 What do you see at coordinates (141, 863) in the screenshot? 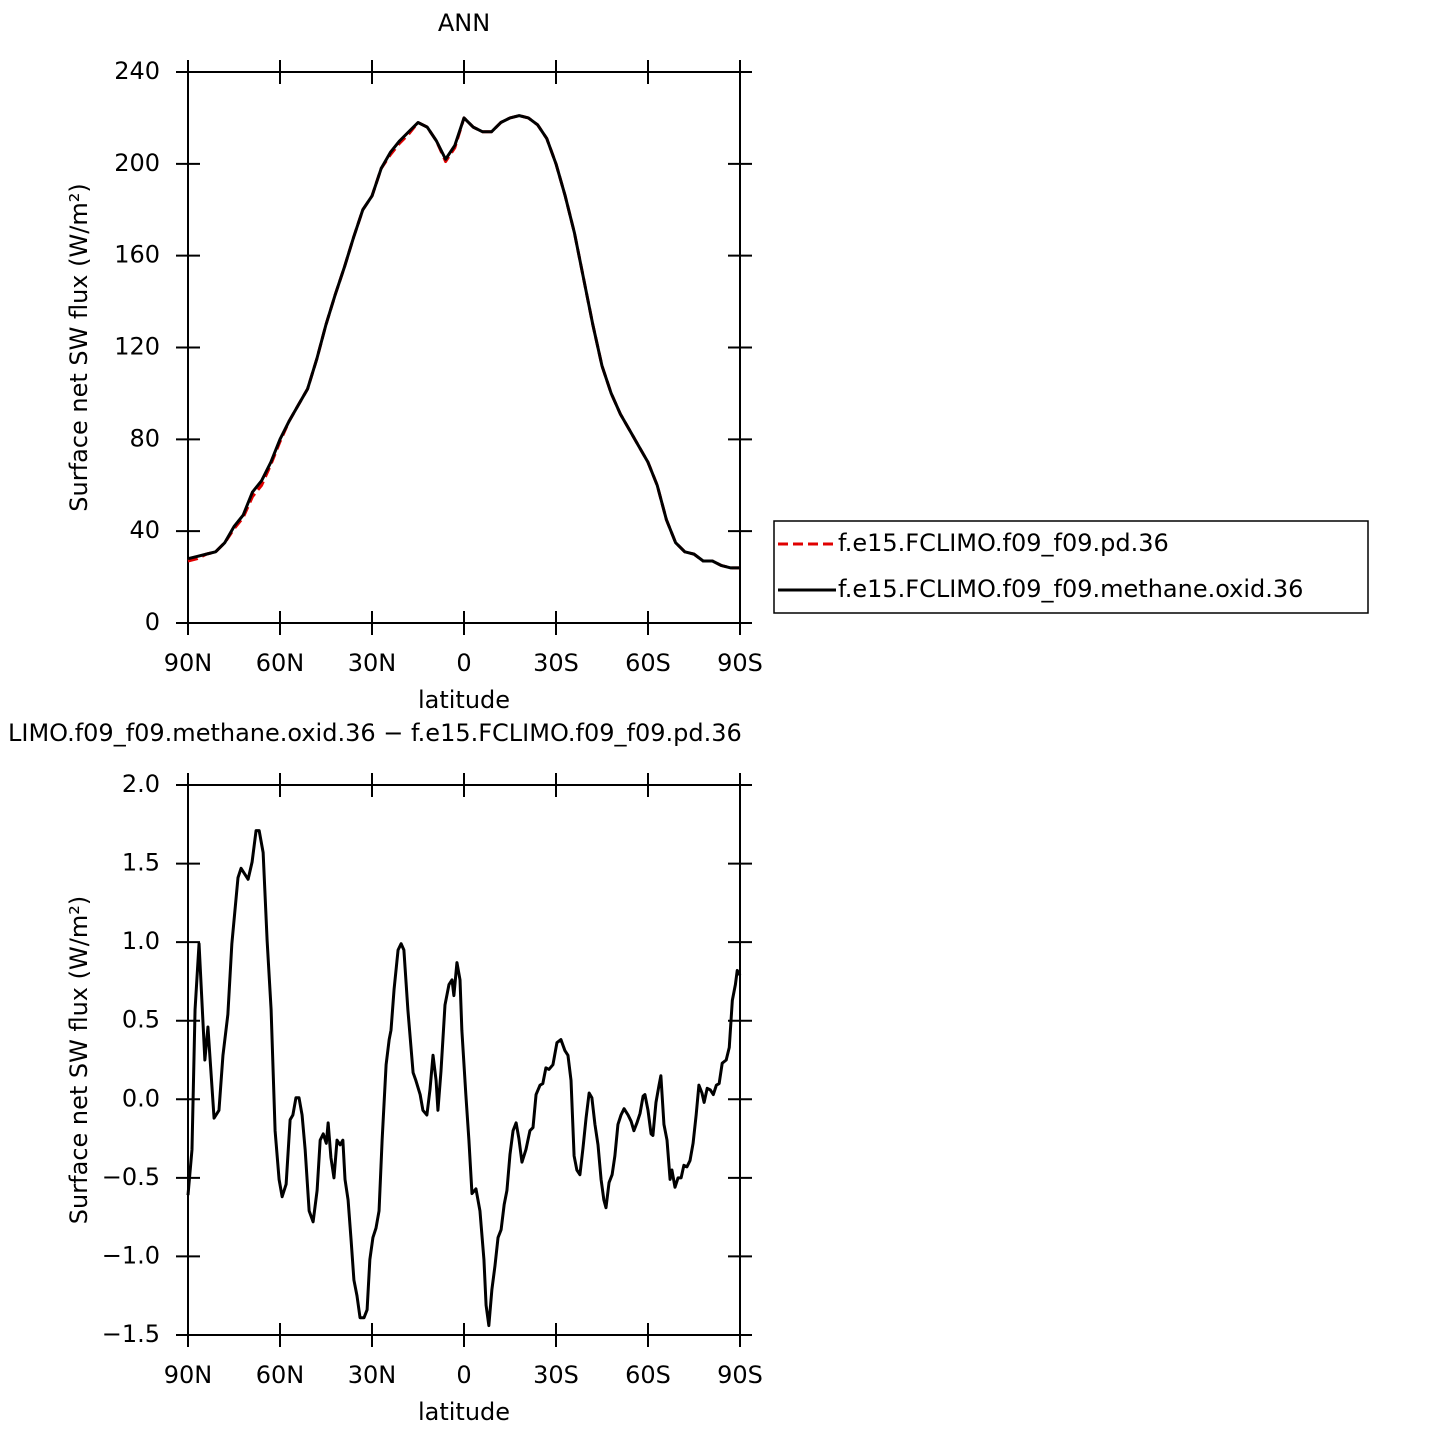
I see `y-tick-label: 1.5` at bounding box center [141, 863].